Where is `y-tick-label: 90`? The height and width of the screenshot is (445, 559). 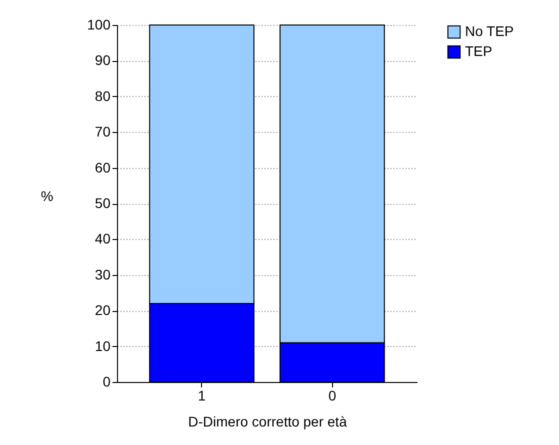 y-tick-label: 90 is located at coordinates (102, 60).